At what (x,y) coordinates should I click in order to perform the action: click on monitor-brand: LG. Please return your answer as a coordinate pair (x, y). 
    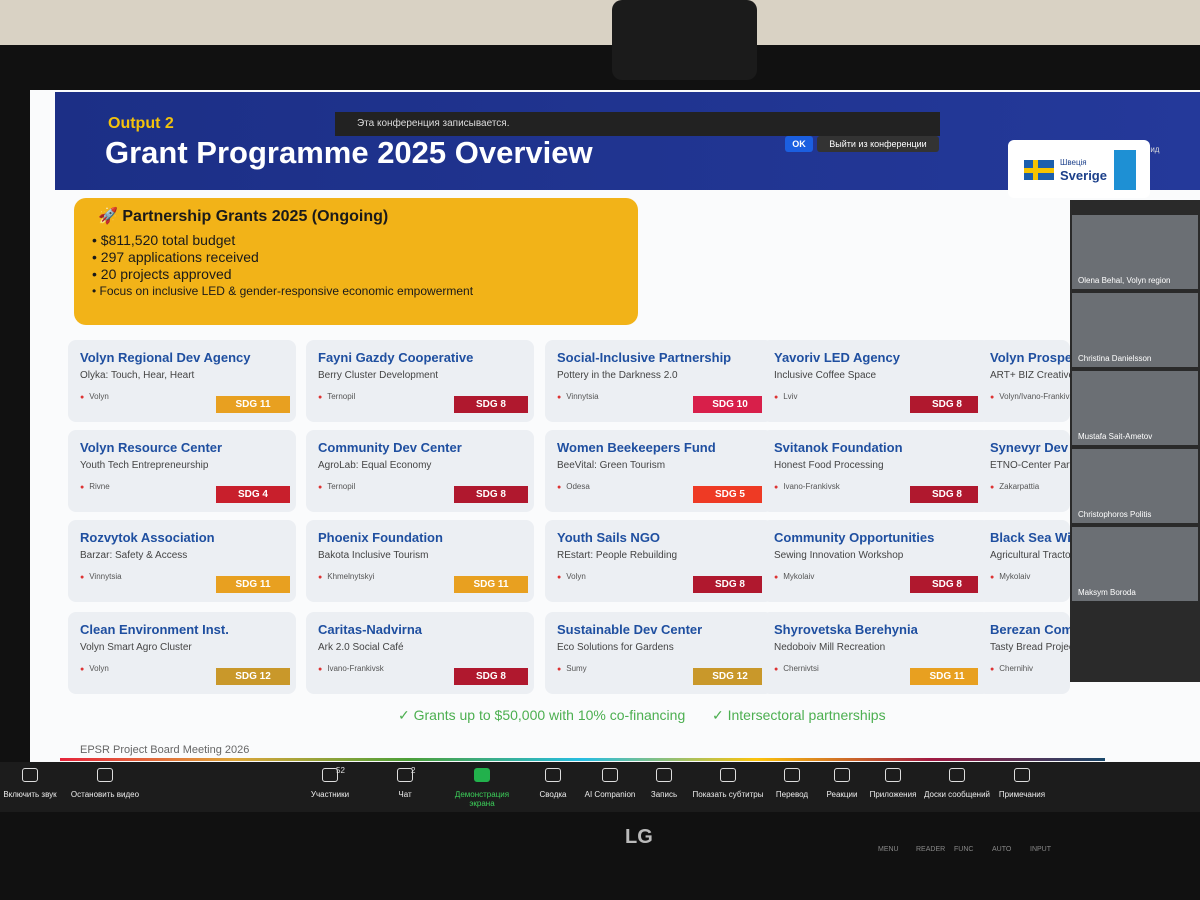
    Looking at the image, I should click on (639, 837).